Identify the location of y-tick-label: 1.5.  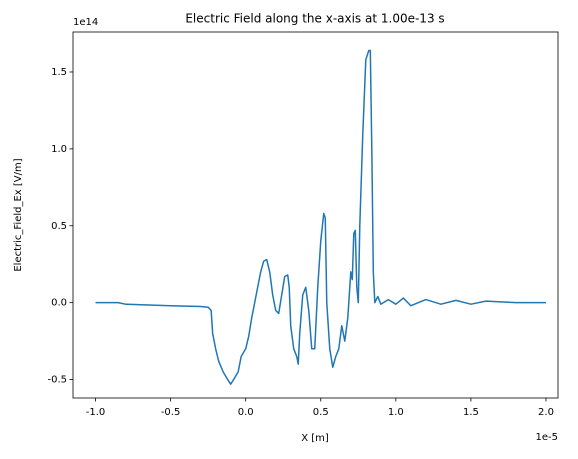
(59, 72).